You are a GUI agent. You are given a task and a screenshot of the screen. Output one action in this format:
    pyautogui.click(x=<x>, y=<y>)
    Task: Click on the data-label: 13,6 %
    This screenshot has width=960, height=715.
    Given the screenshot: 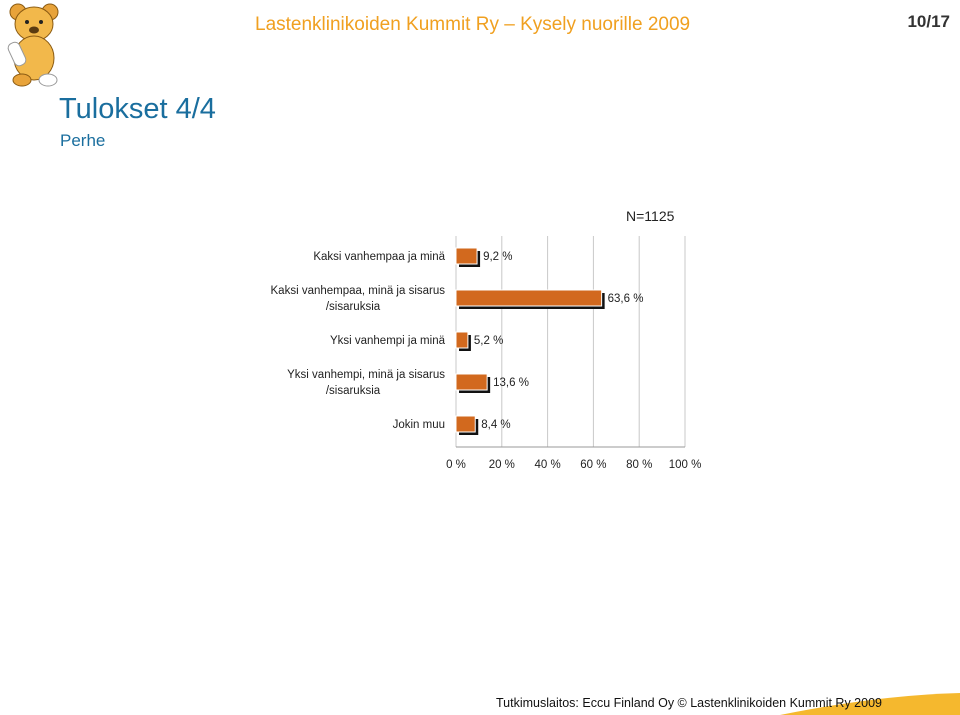 What is the action you would take?
    pyautogui.click(x=511, y=383)
    